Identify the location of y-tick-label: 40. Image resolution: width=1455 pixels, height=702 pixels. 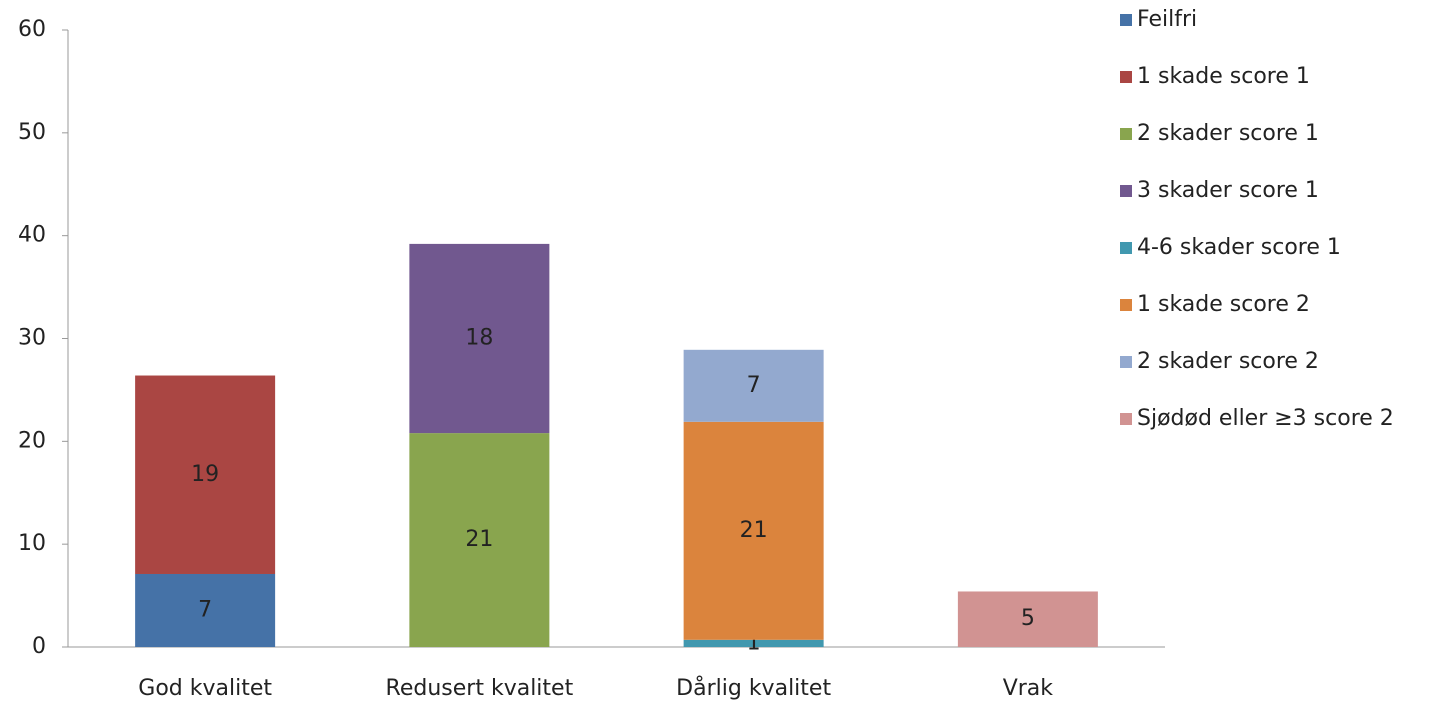
(32, 235).